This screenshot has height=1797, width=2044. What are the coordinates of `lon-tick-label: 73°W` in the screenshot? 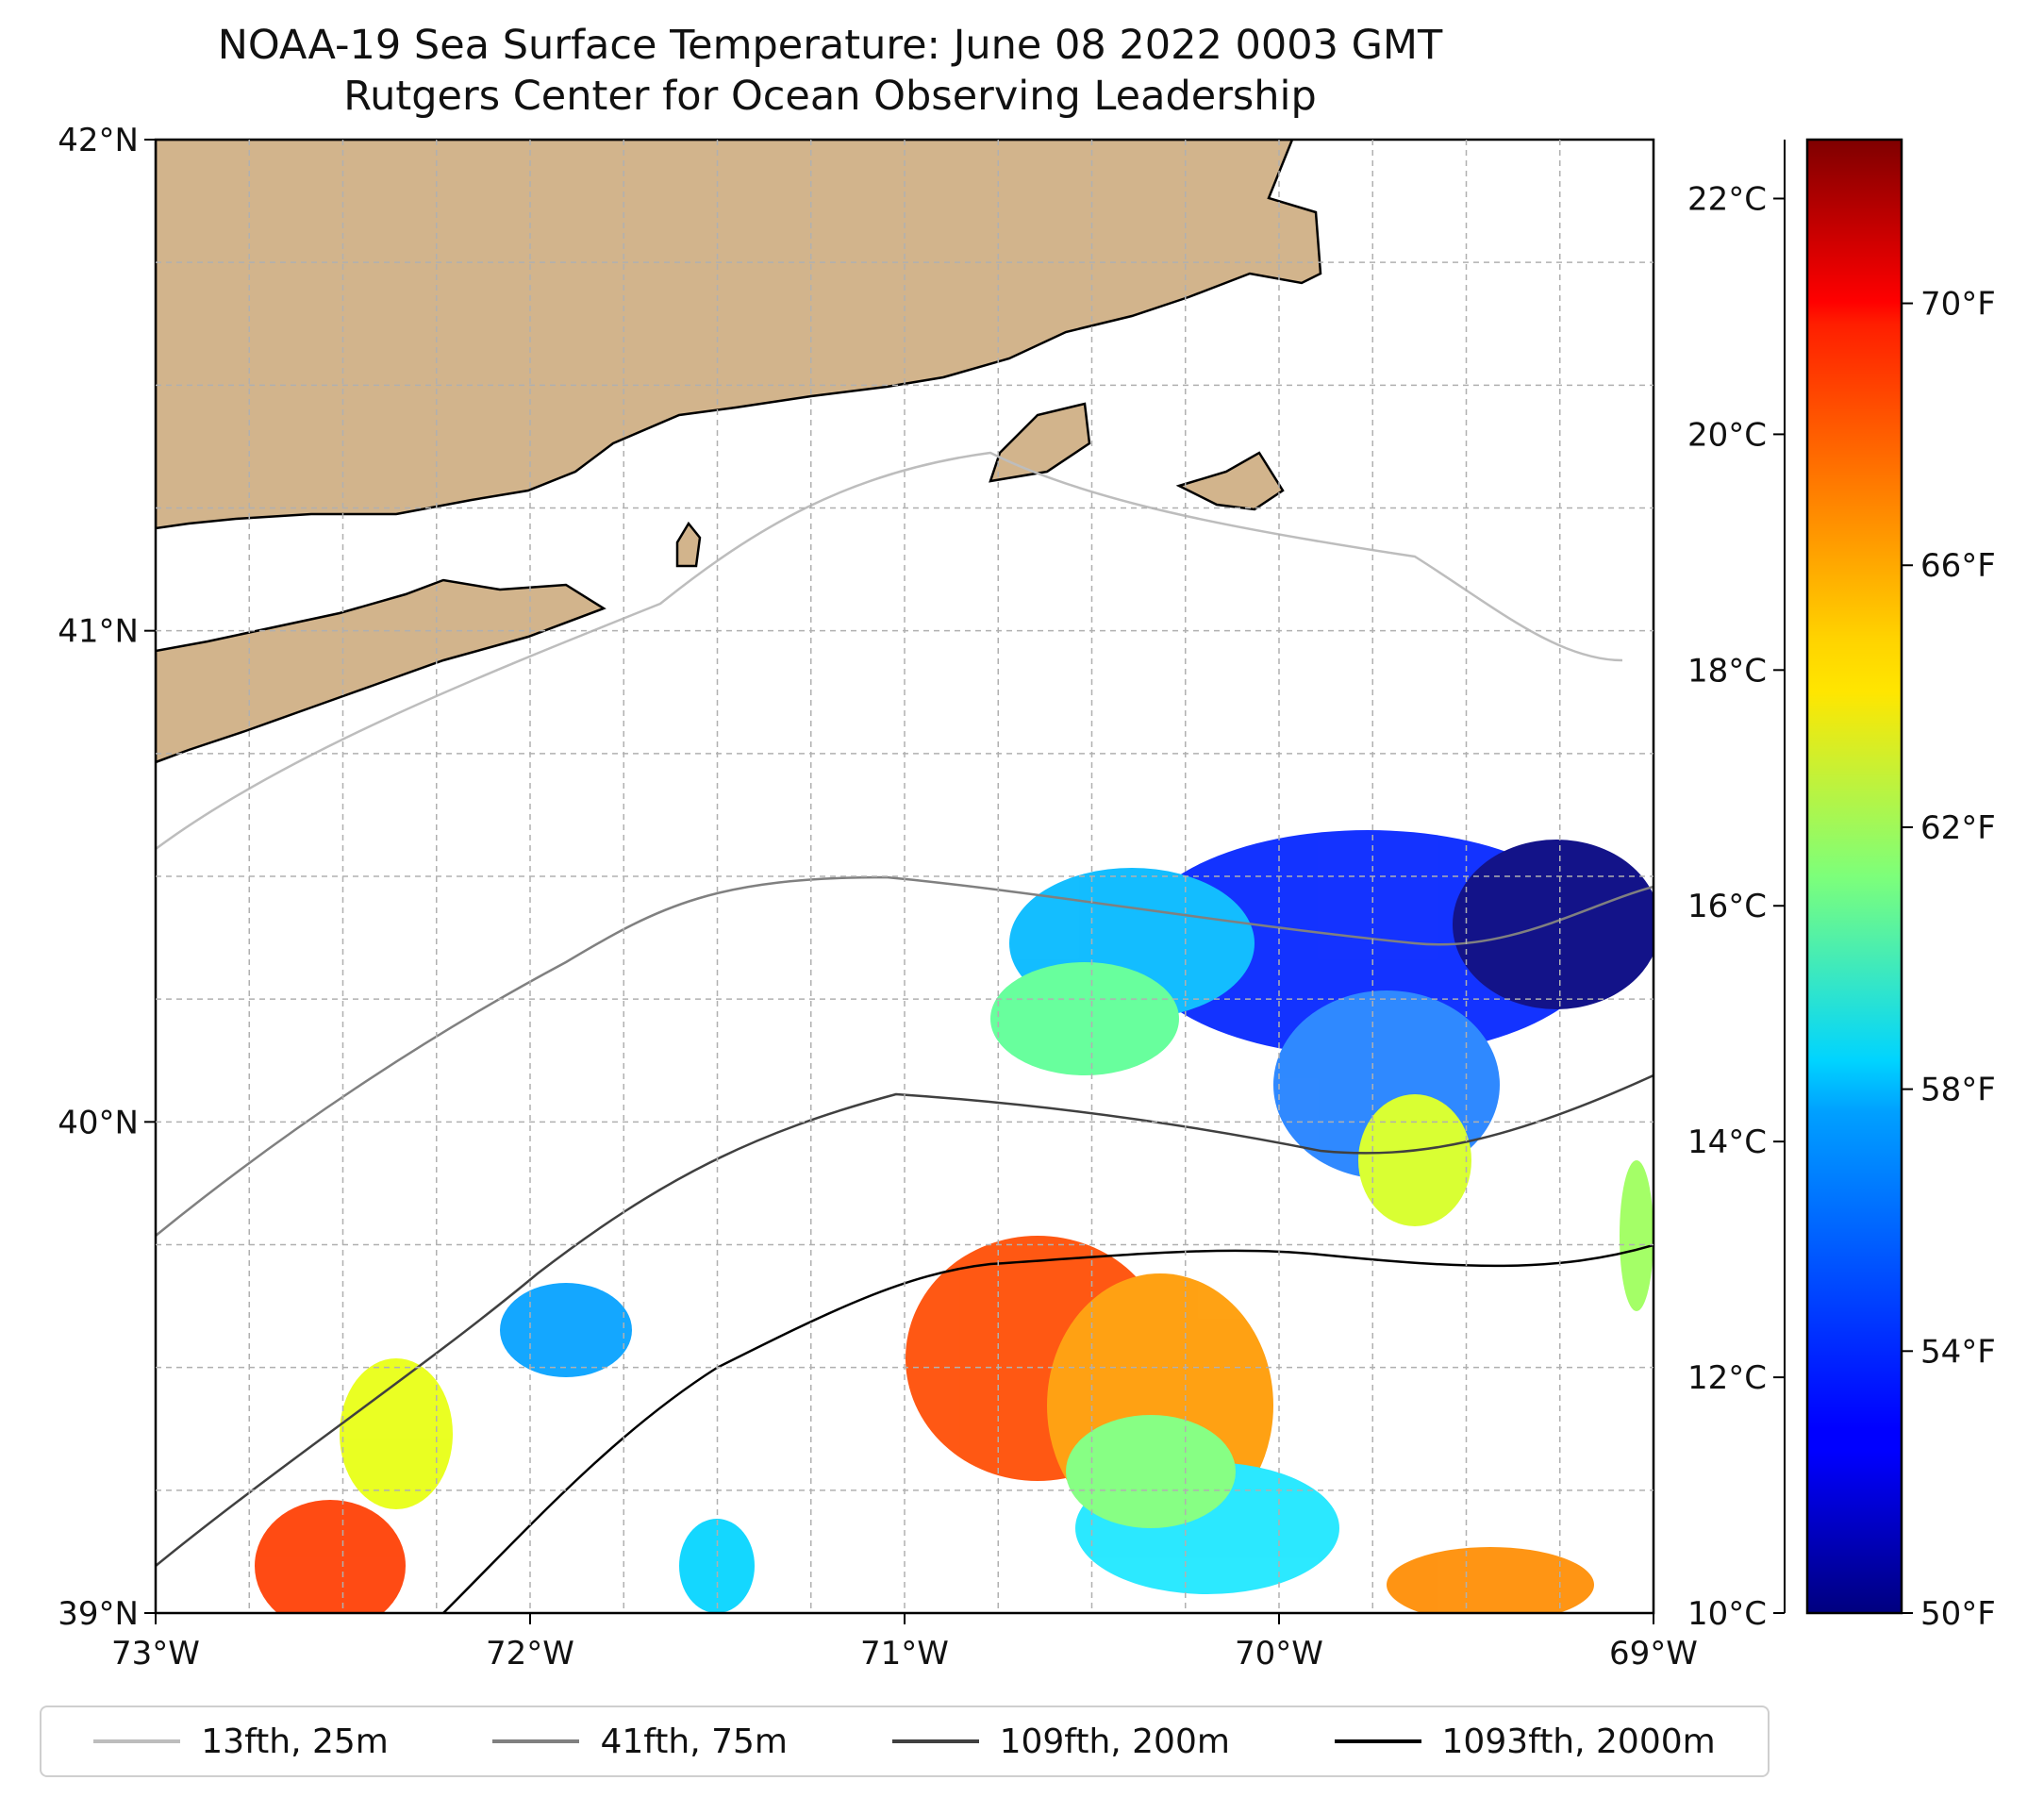 It's located at (155, 1653).